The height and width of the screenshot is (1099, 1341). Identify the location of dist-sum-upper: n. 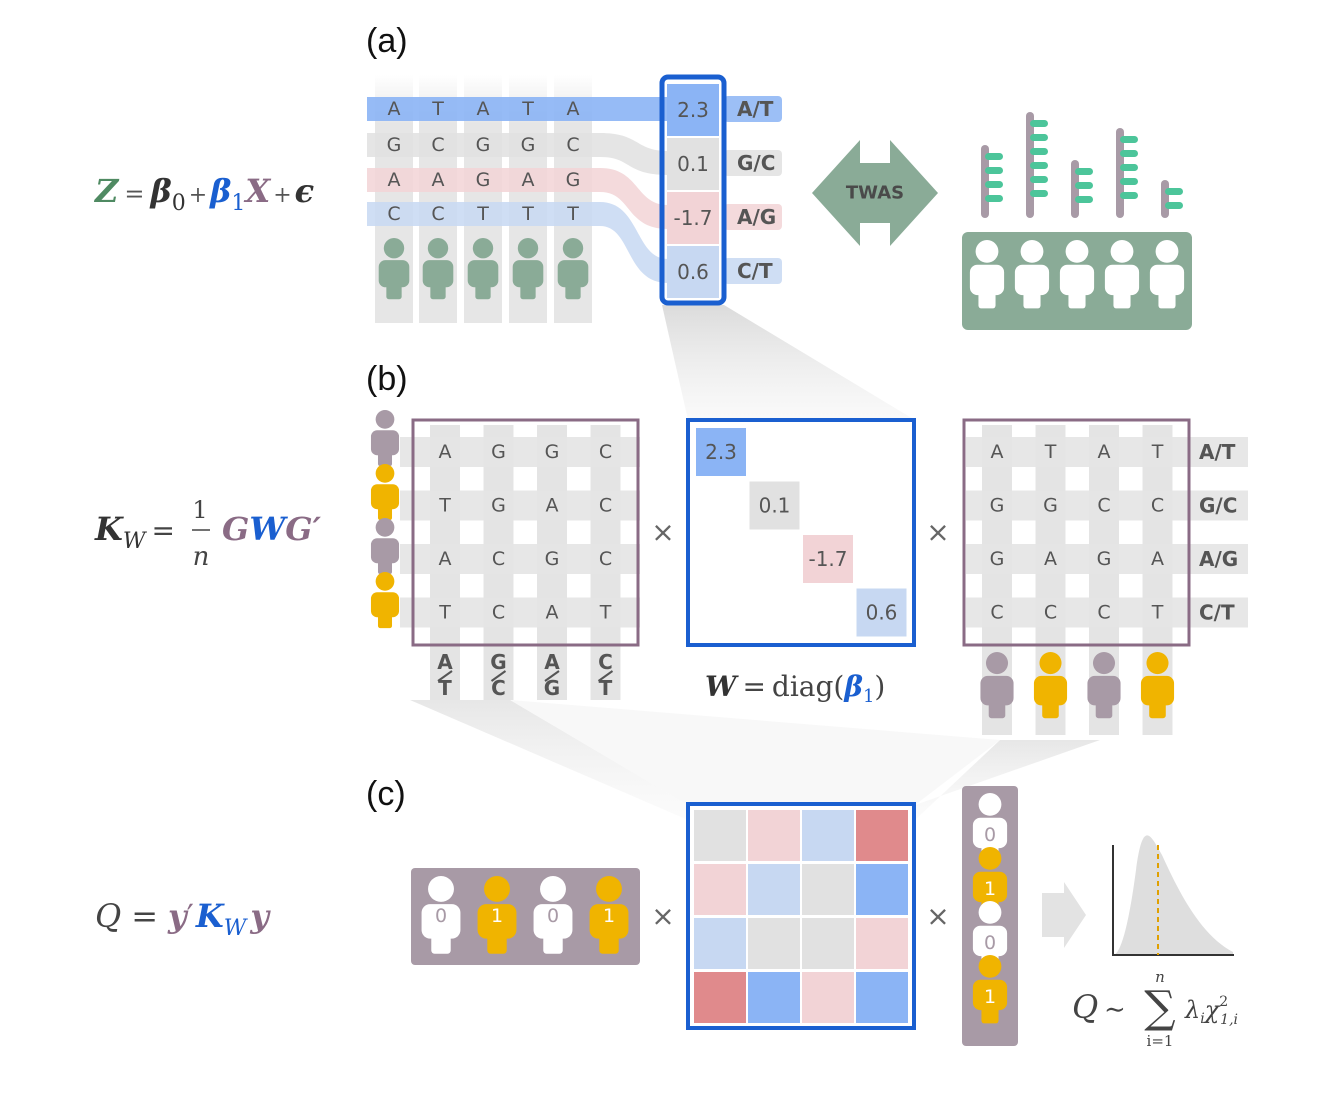
(1160, 977).